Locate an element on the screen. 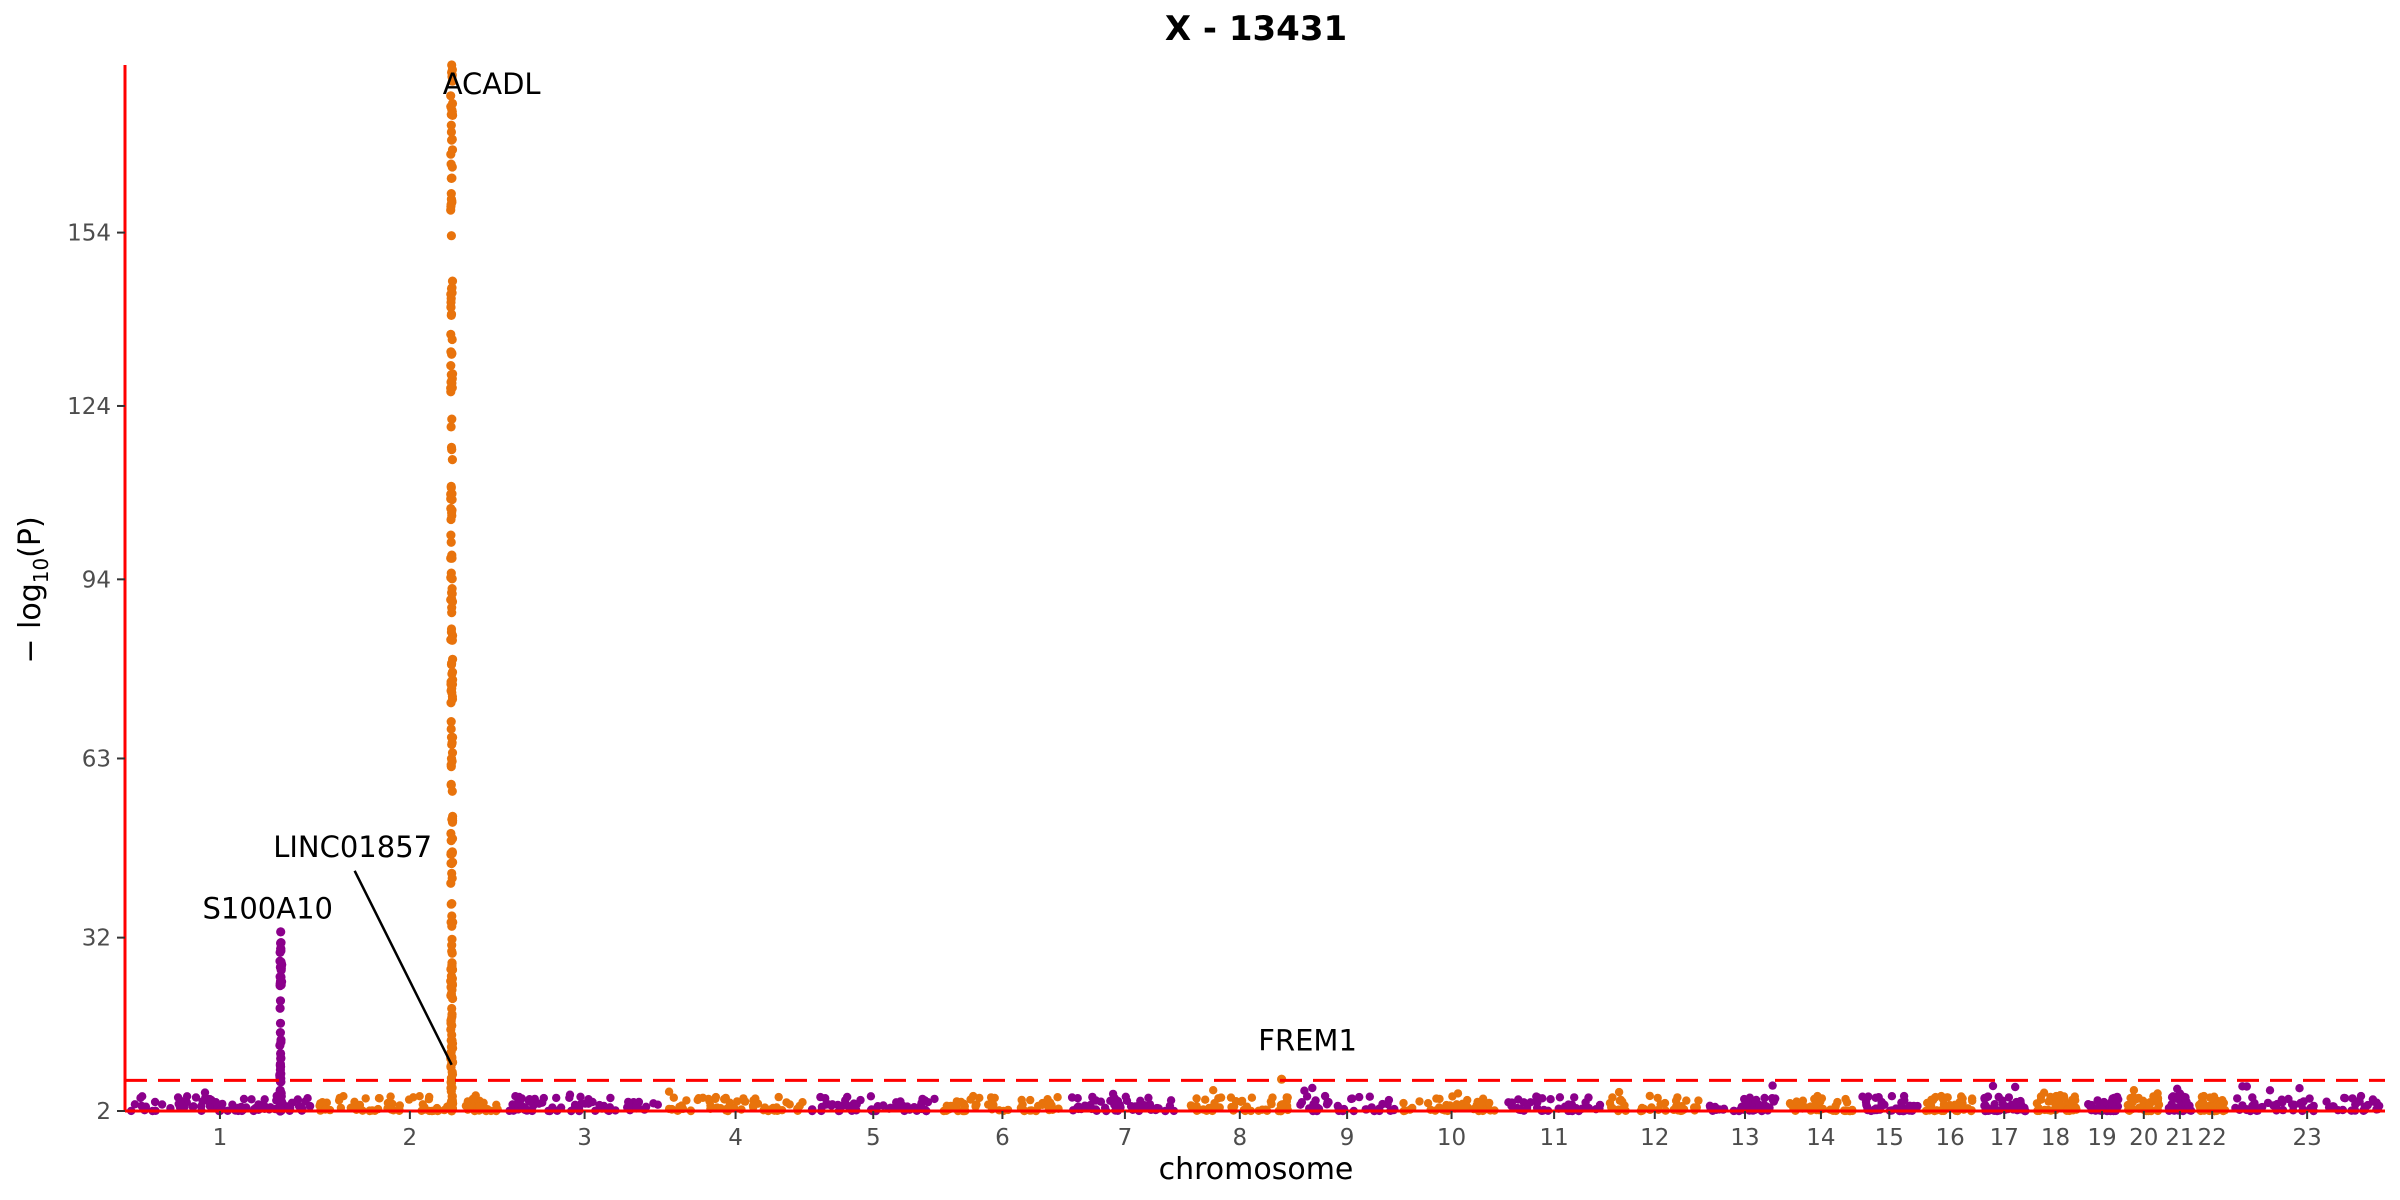 The image size is (2400, 1200). x-tick-label: 17 is located at coordinates (2004, 1138).